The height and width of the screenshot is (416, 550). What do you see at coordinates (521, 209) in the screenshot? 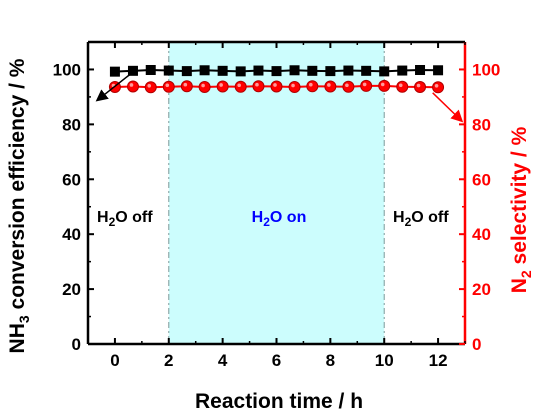
I see `right-y-axis-title: N2 selectivity / %` at bounding box center [521, 209].